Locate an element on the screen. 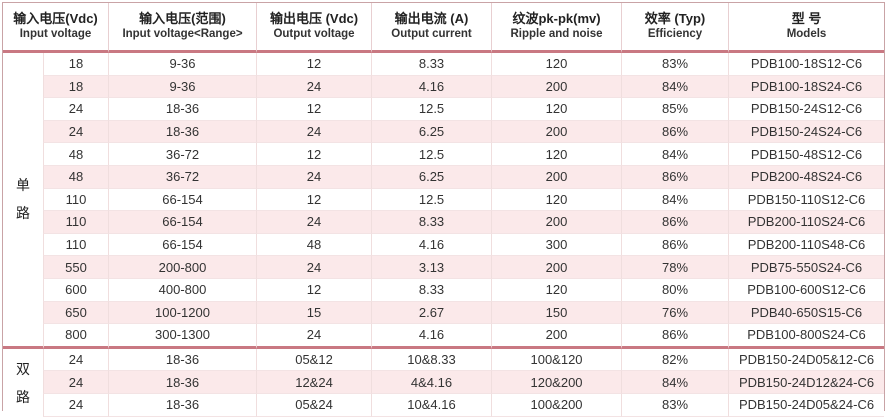  header-cn: 效率 (Typ) is located at coordinates (675, 18).